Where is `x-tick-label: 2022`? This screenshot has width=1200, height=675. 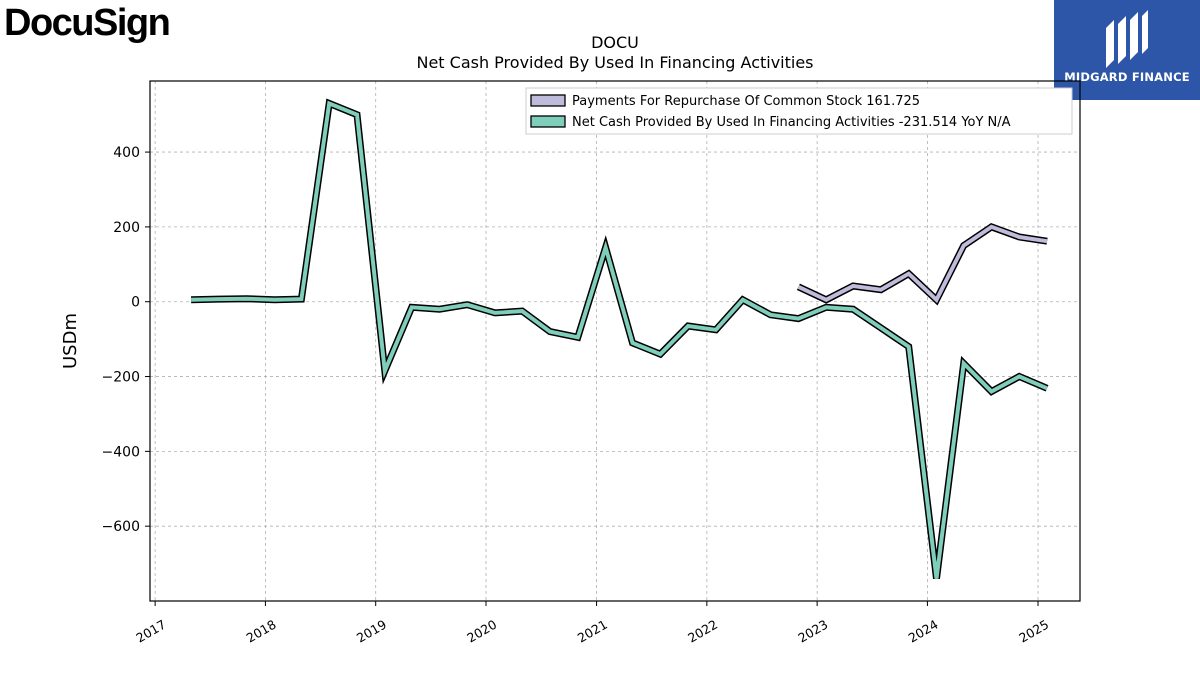
x-tick-label: 2022 is located at coordinates (702, 631).